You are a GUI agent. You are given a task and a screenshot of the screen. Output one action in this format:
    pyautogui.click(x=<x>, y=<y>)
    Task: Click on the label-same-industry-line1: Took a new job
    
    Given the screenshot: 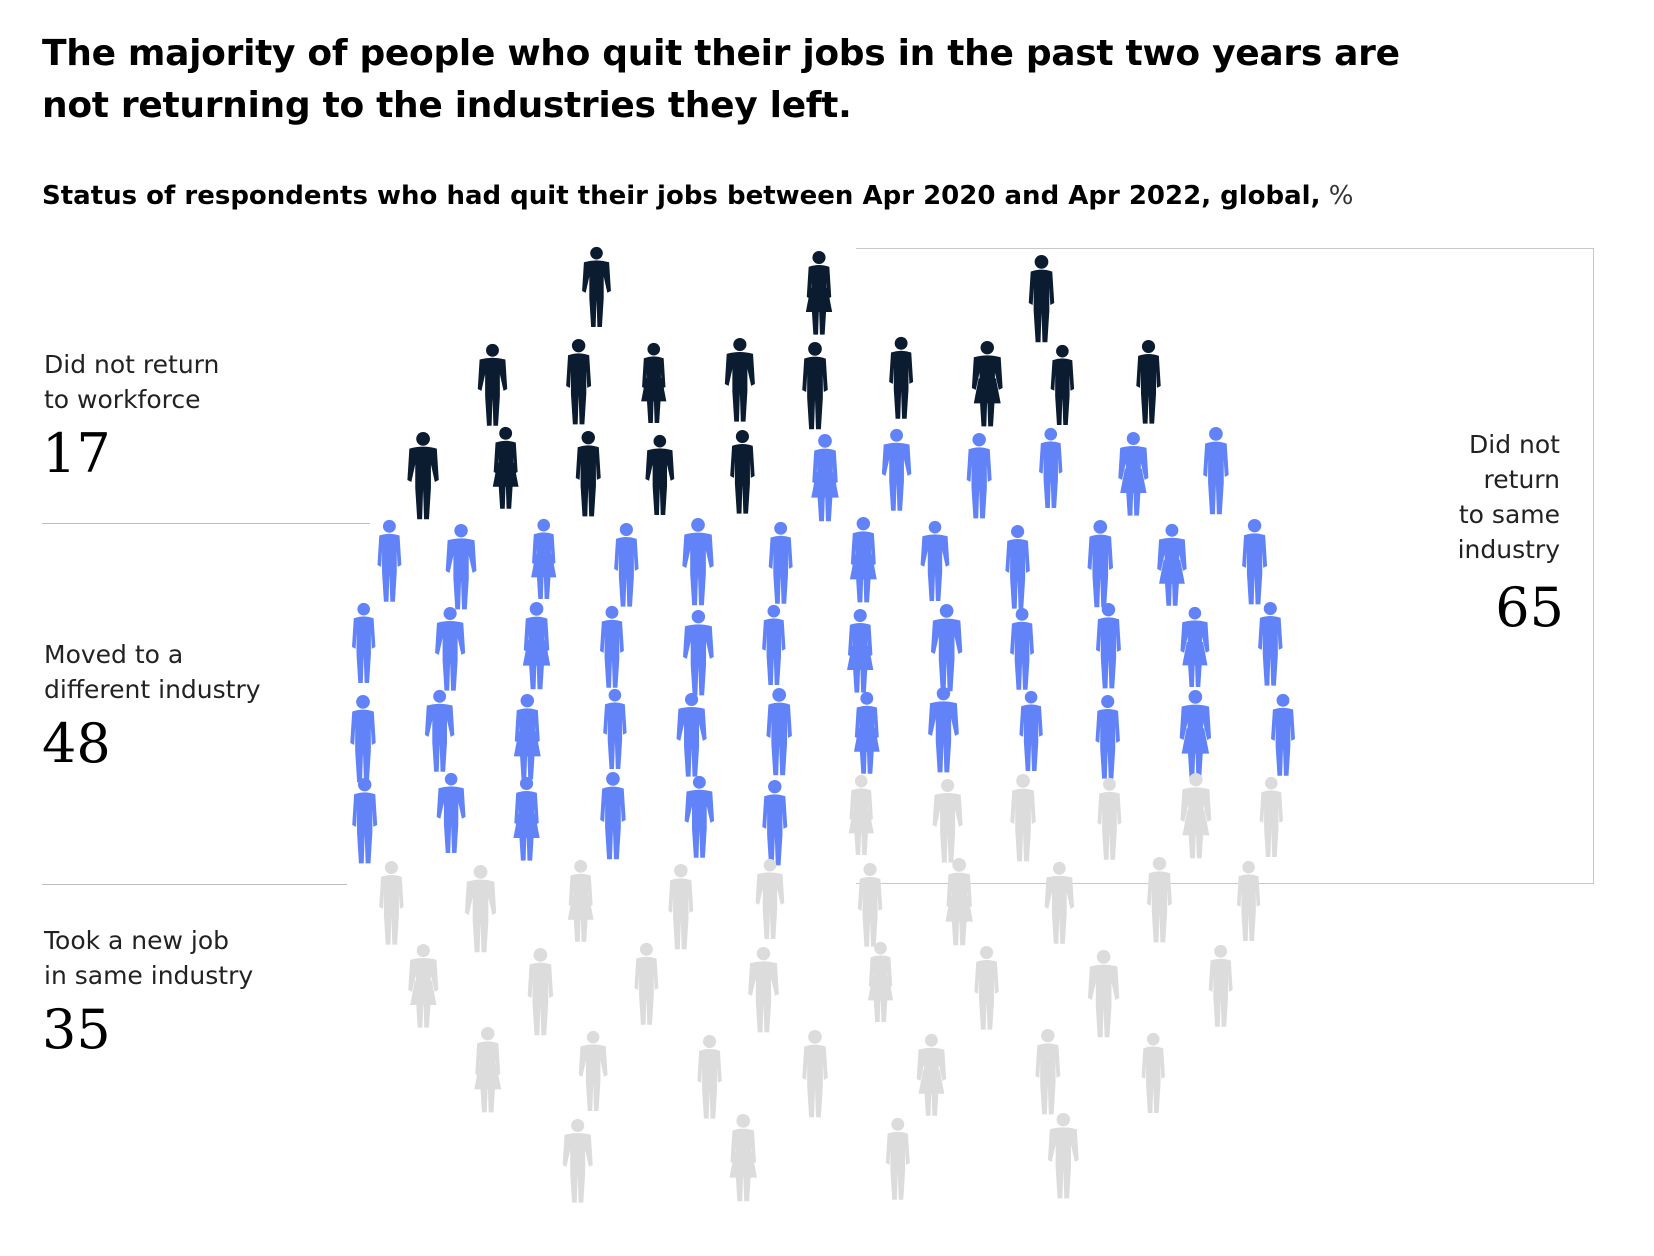 What is the action you would take?
    pyautogui.click(x=137, y=940)
    